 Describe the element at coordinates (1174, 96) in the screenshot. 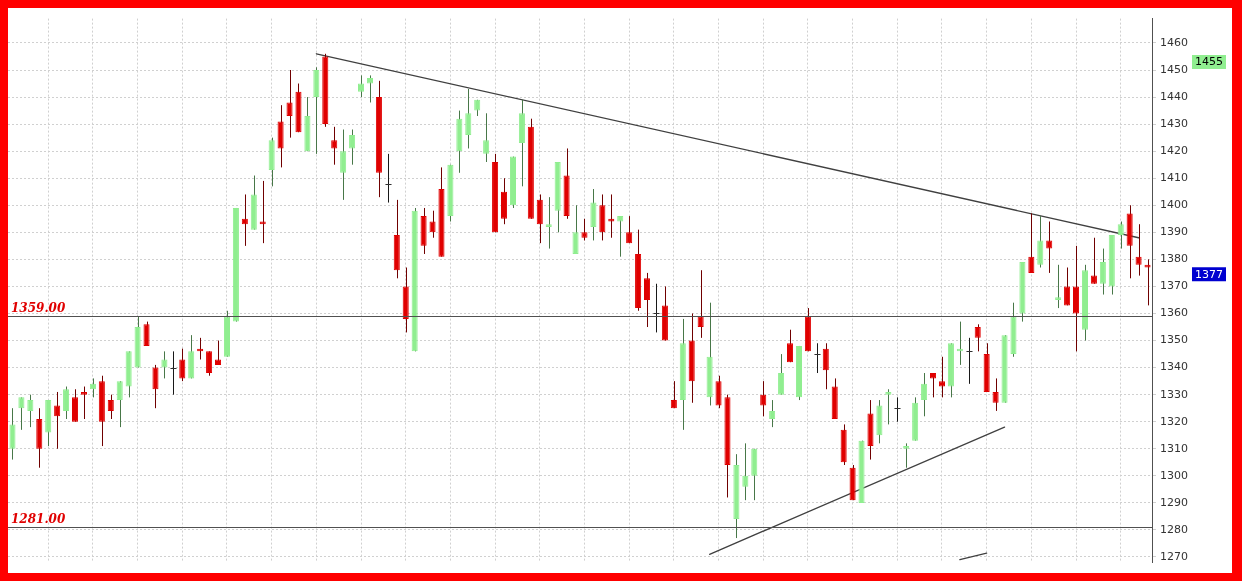

I see `y-tick-label: 1440` at that location.